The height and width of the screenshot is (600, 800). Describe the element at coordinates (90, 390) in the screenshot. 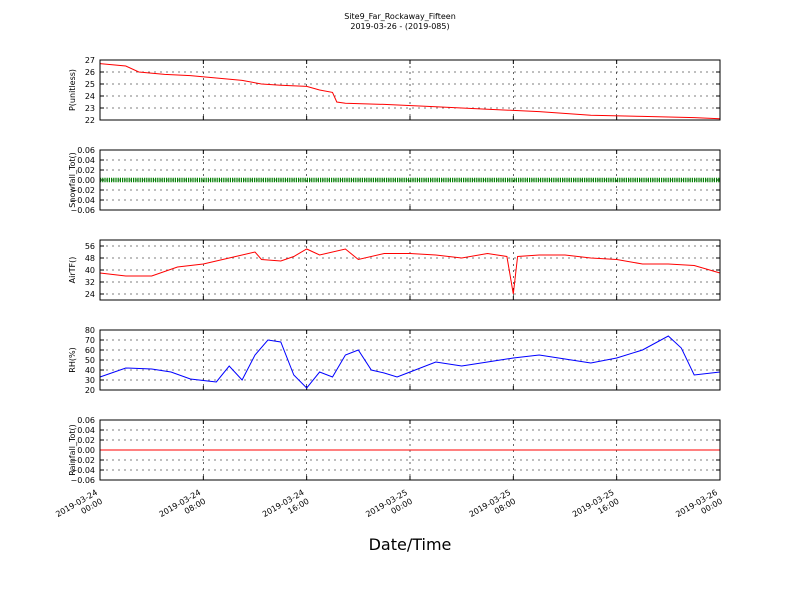

I see `y-tick-label: 20` at that location.